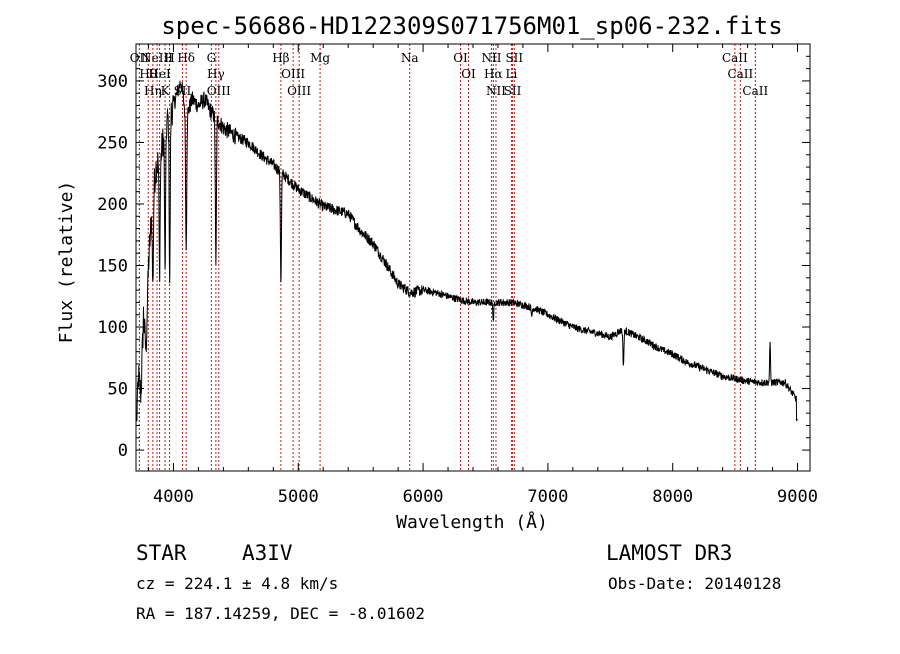 The height and width of the screenshot is (654, 900). Describe the element at coordinates (112, 143) in the screenshot. I see `y-tick-label: 250` at that location.